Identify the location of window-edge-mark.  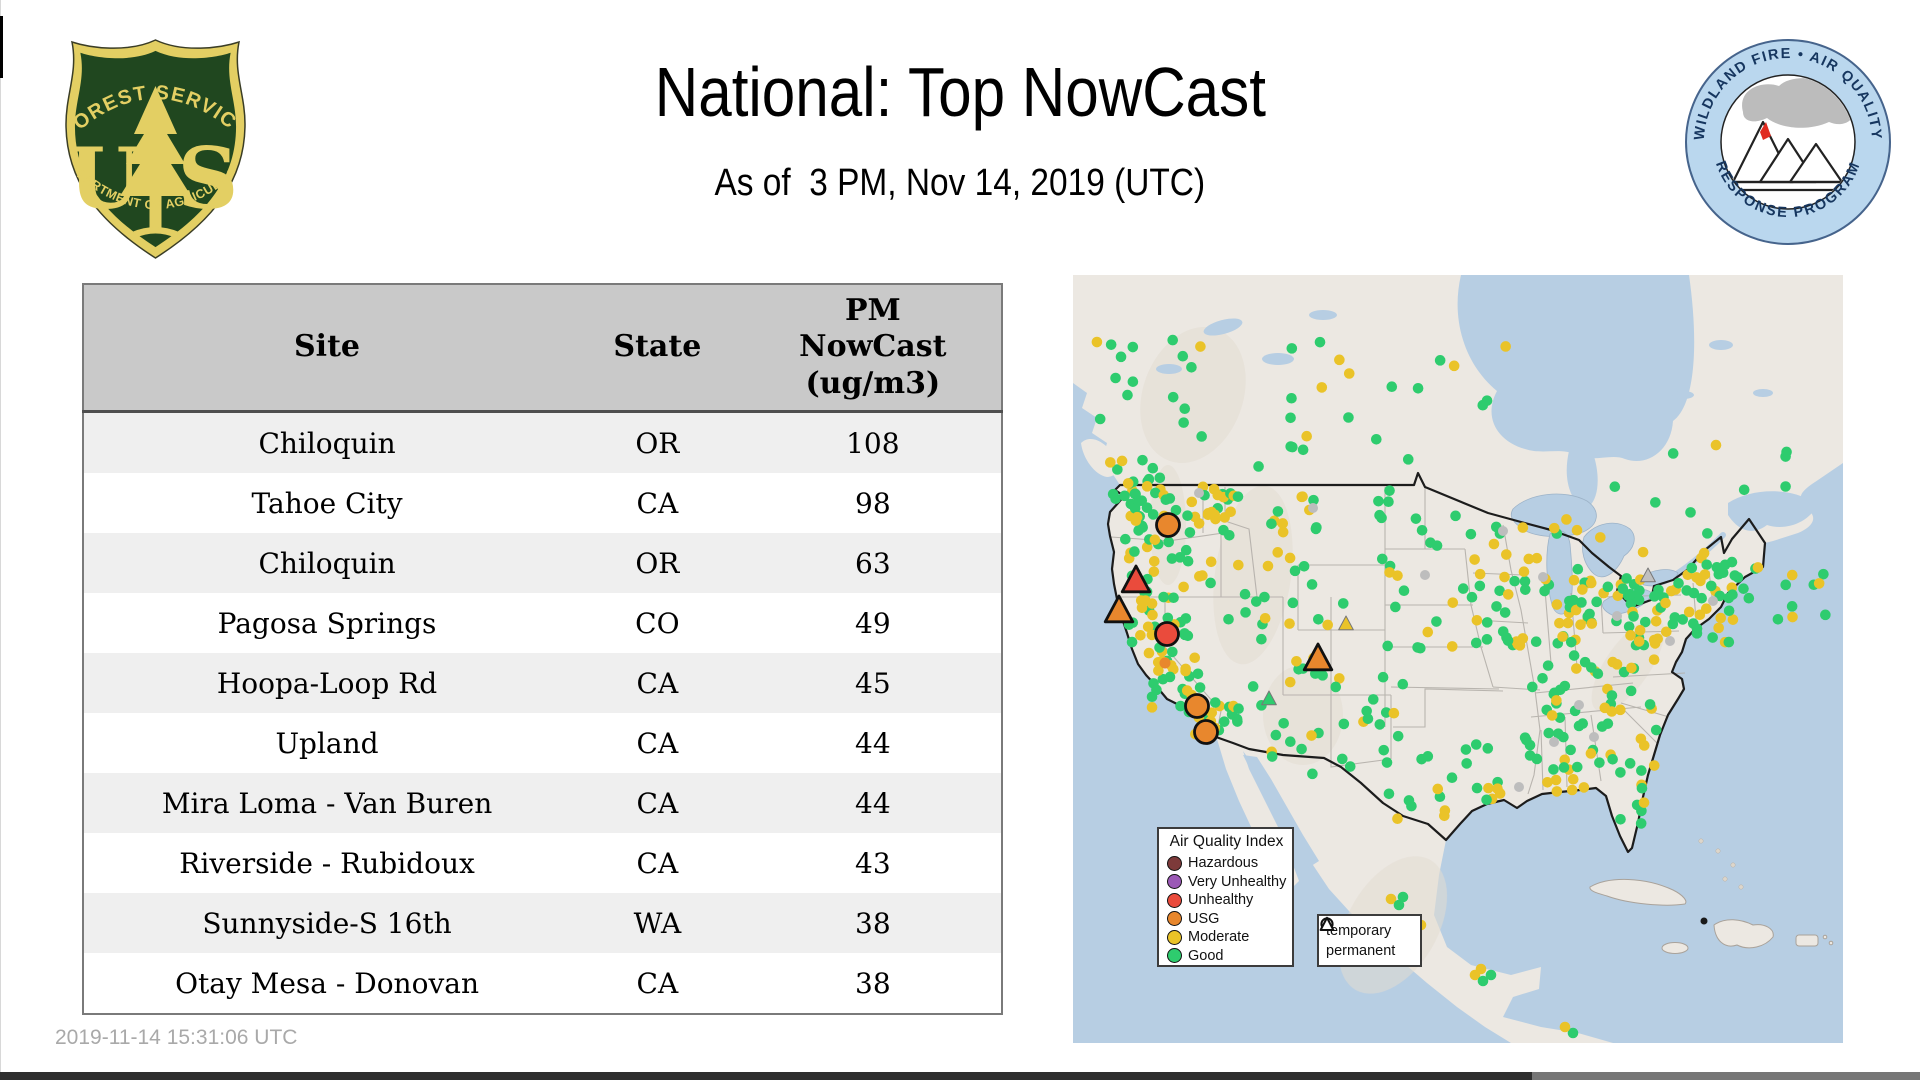
(1, 47).